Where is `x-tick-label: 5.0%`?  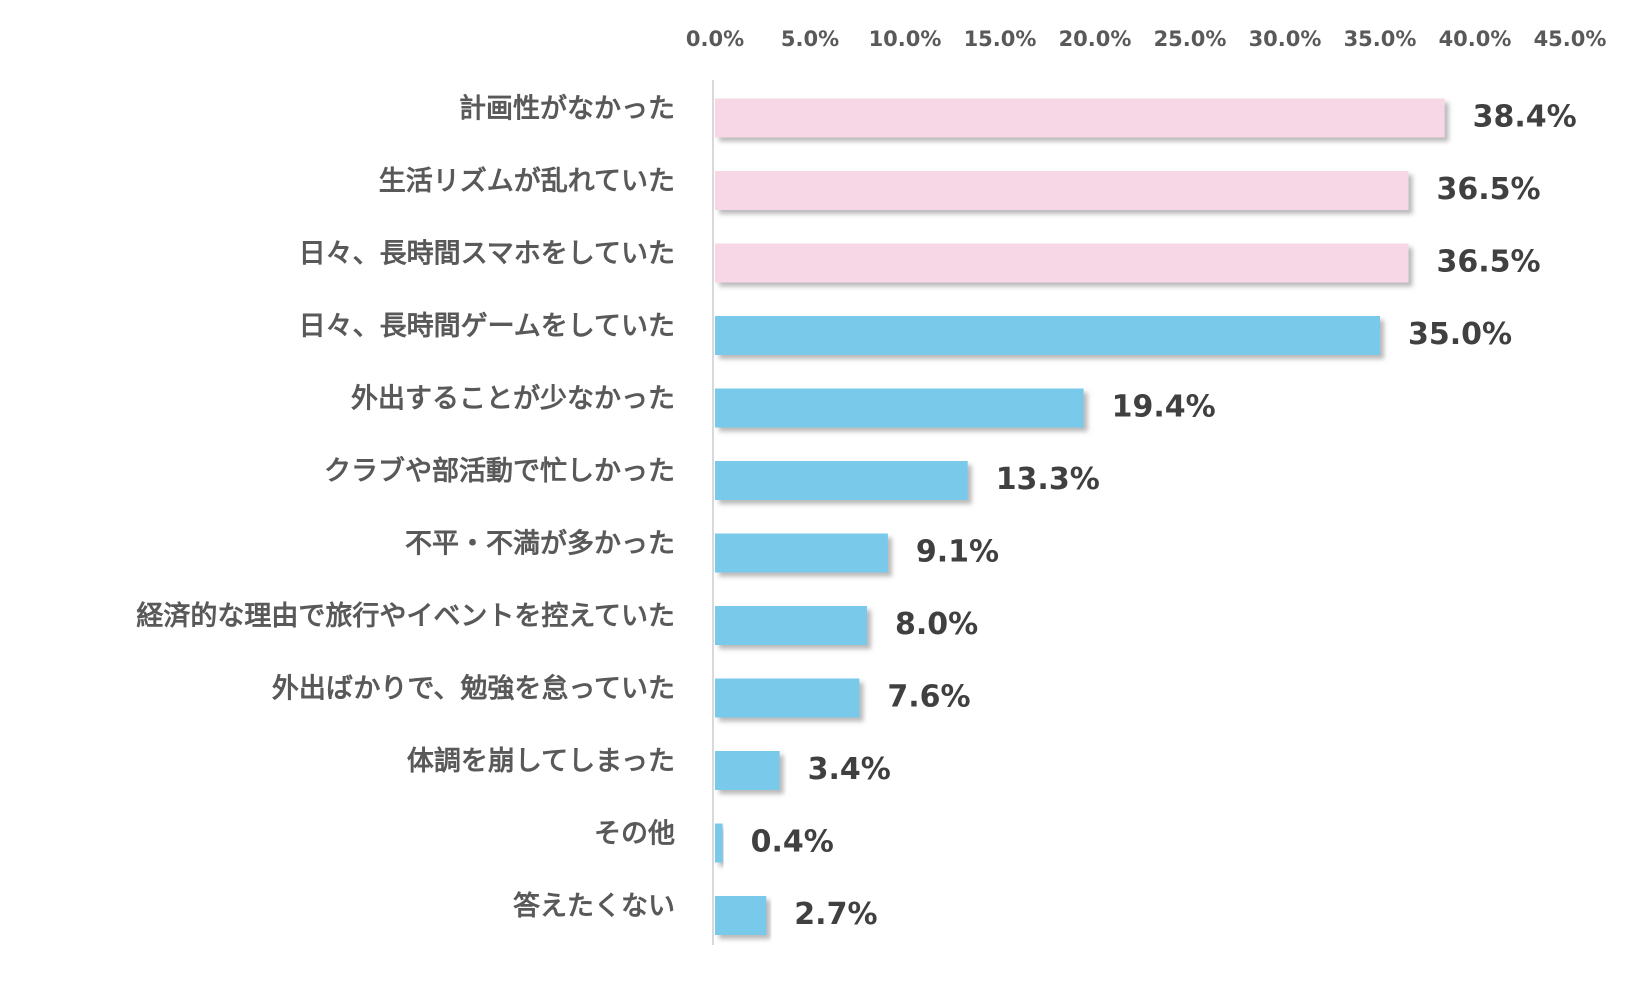
x-tick-label: 5.0% is located at coordinates (810, 39).